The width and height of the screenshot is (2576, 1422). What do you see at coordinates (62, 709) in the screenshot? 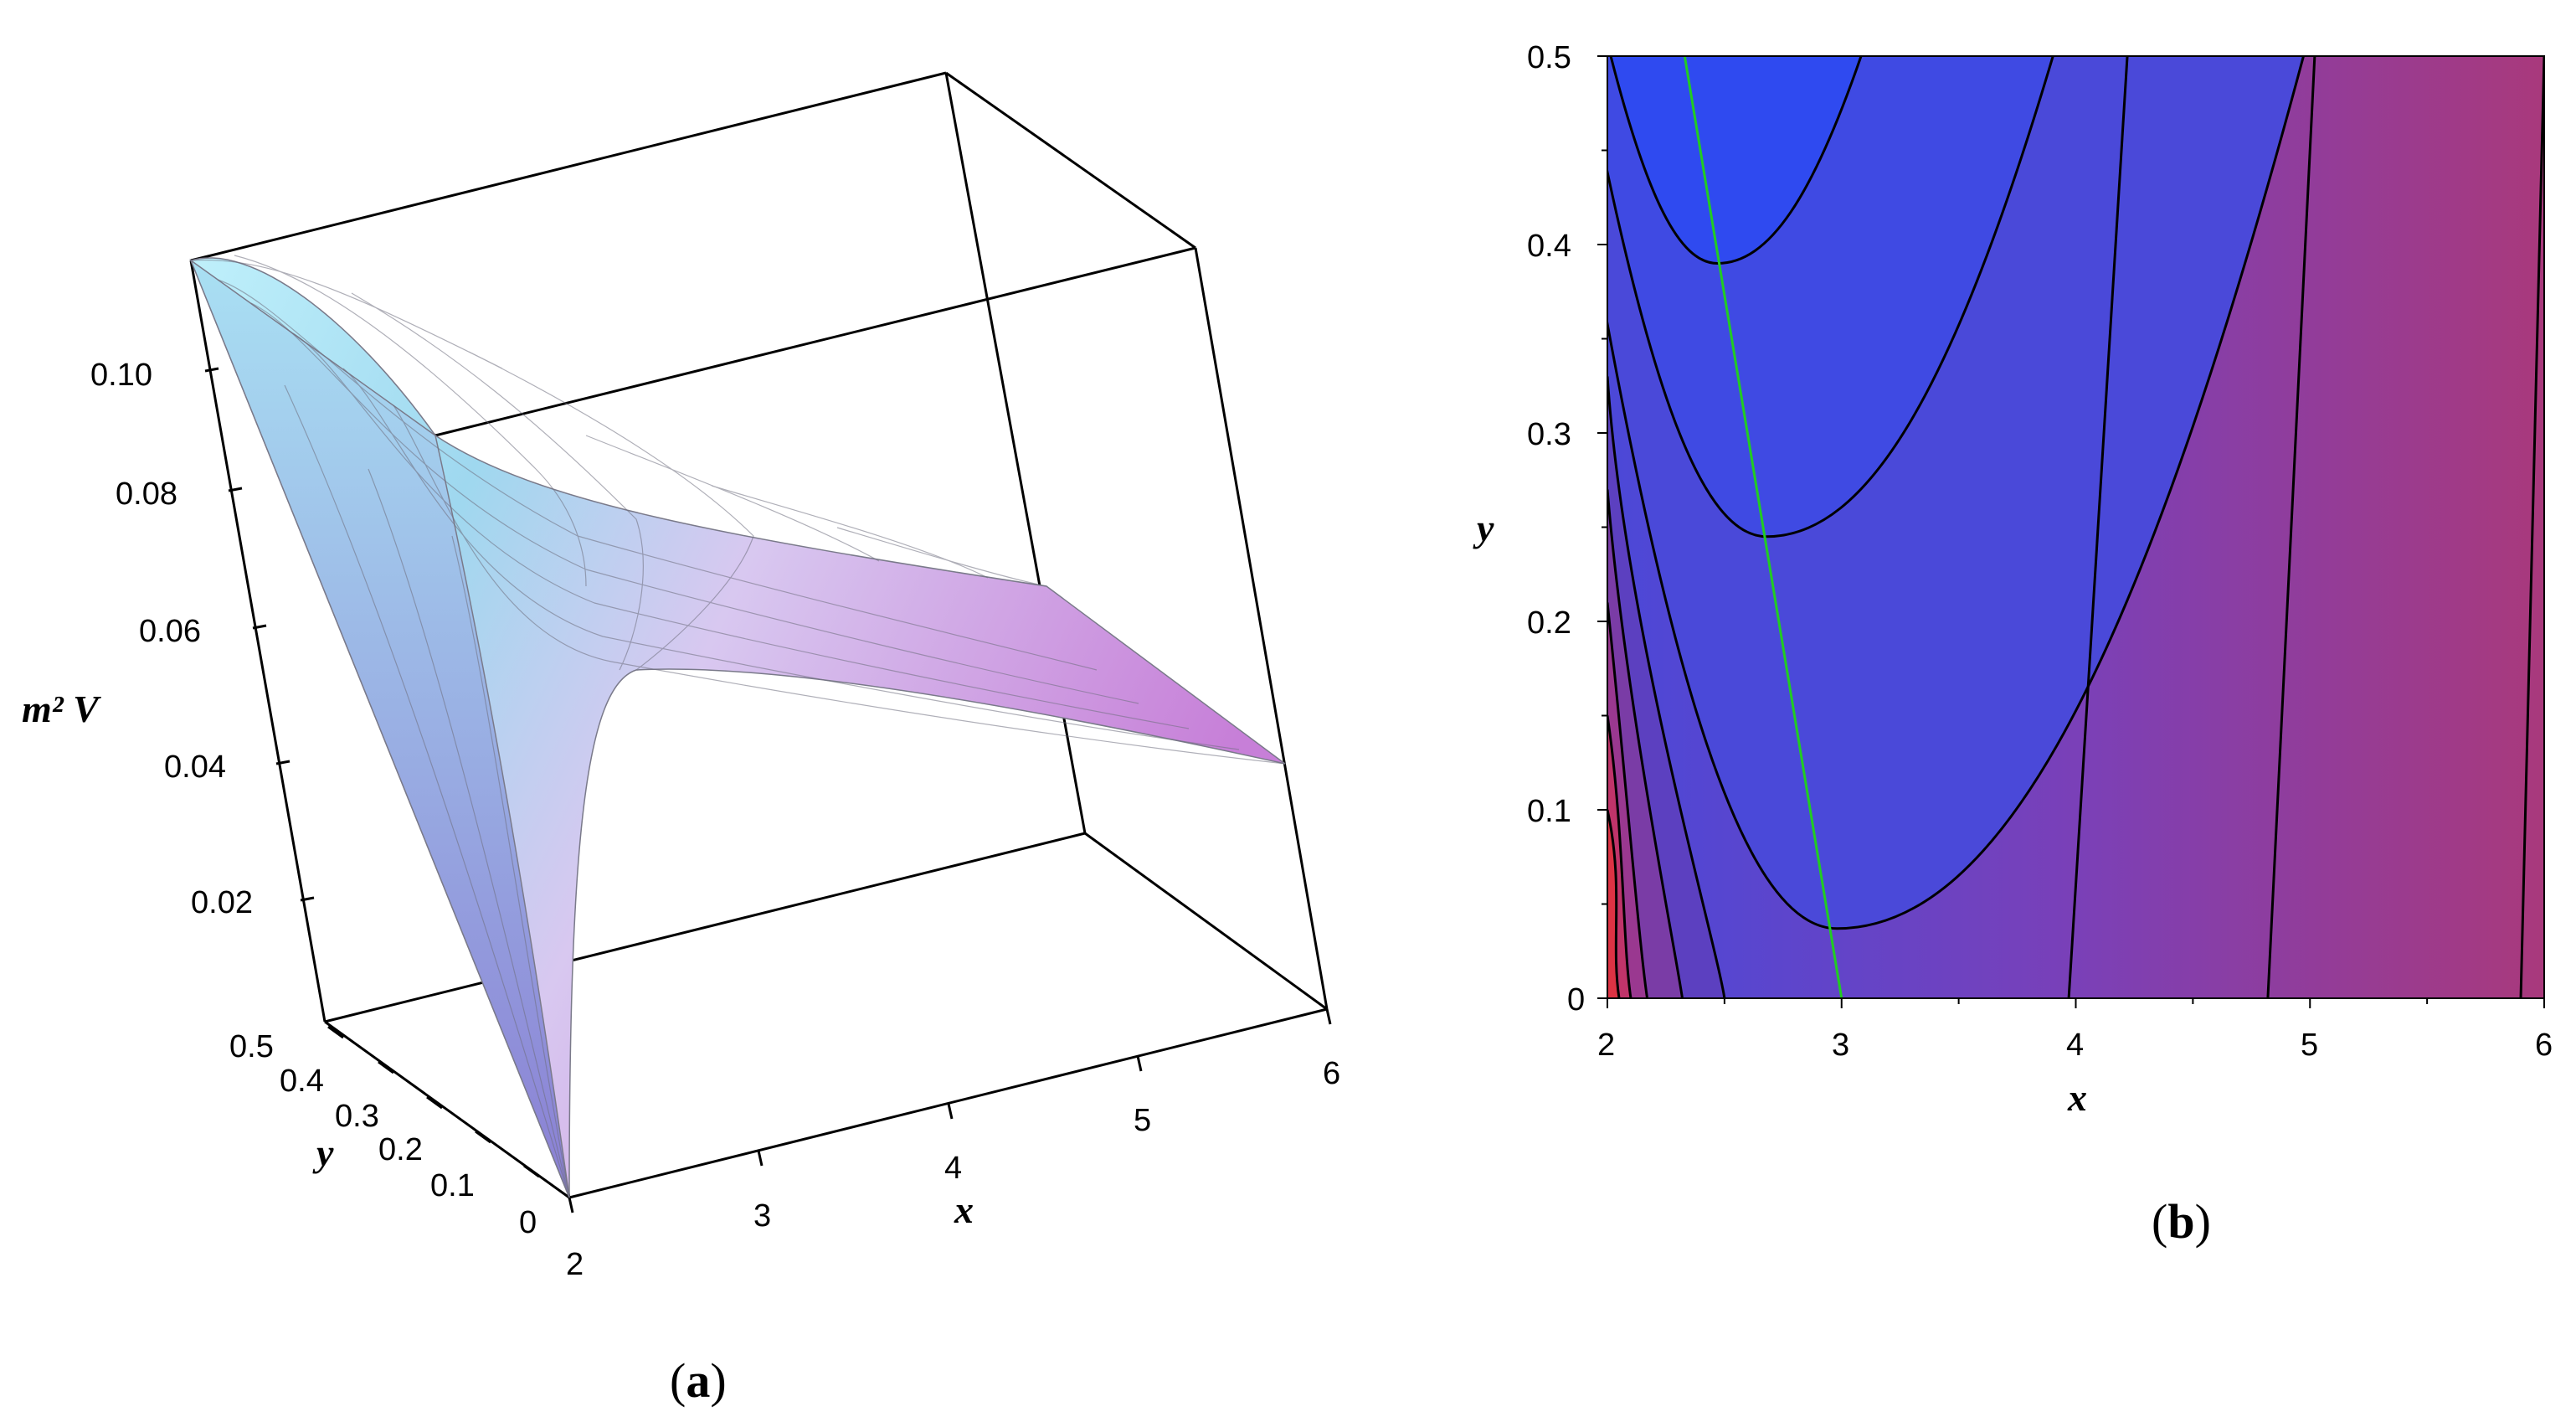
I see `z-axis-title: m² V` at bounding box center [62, 709].